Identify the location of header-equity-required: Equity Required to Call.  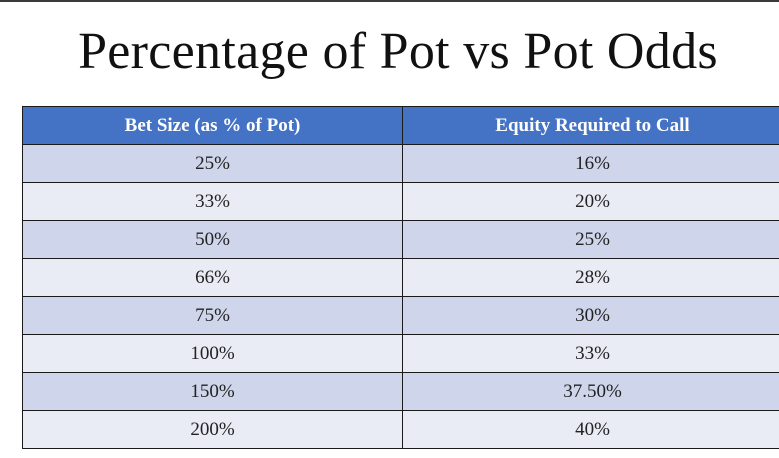
(590, 125).